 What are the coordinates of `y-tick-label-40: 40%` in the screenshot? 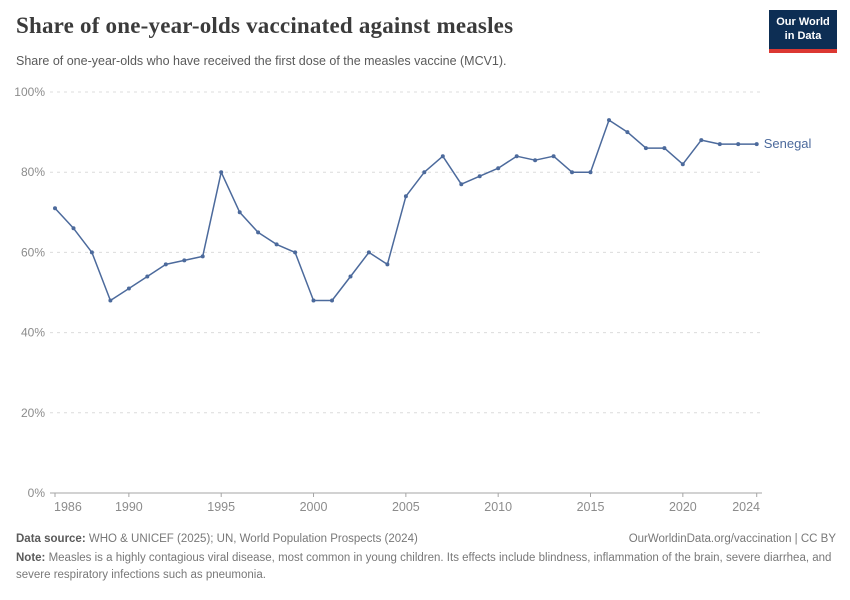 It's located at (33, 333).